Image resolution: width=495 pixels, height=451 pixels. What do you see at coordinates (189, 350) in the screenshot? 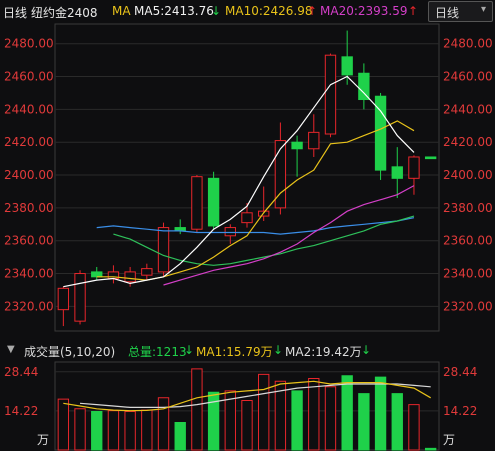
I see `volume-total-down-arrow-icon: ↓` at bounding box center [189, 350].